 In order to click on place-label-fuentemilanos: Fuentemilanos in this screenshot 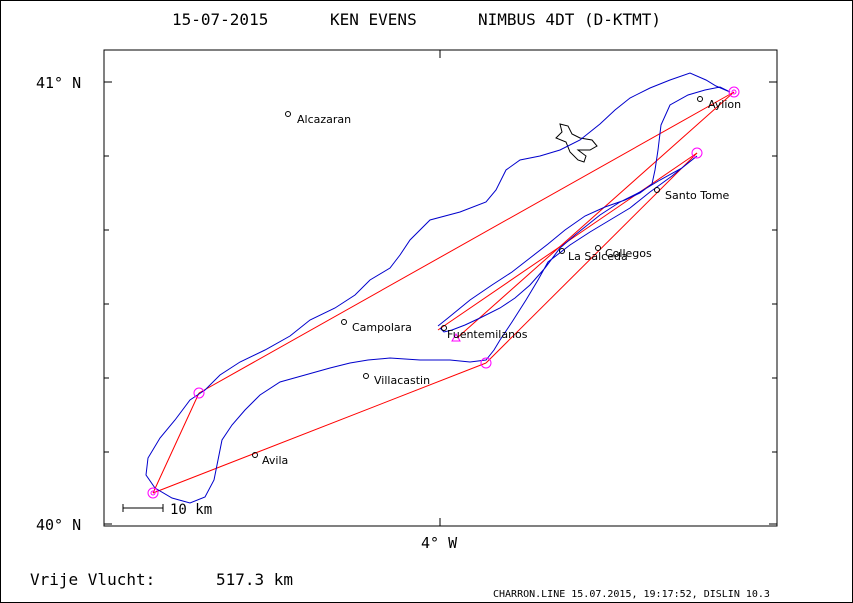, I will do `click(487, 334)`.